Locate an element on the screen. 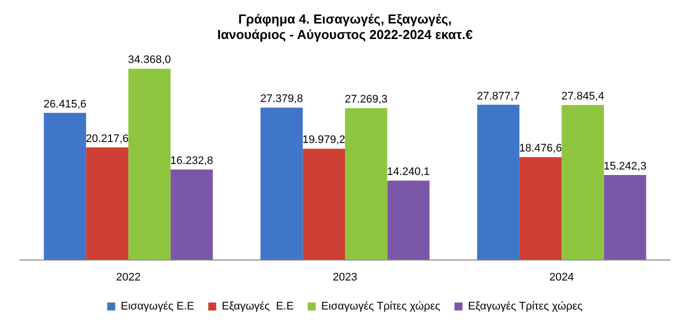  text: Γράφημα 4. Εισαγωγές, Εξαγωγές, is located at coordinates (345, 18).